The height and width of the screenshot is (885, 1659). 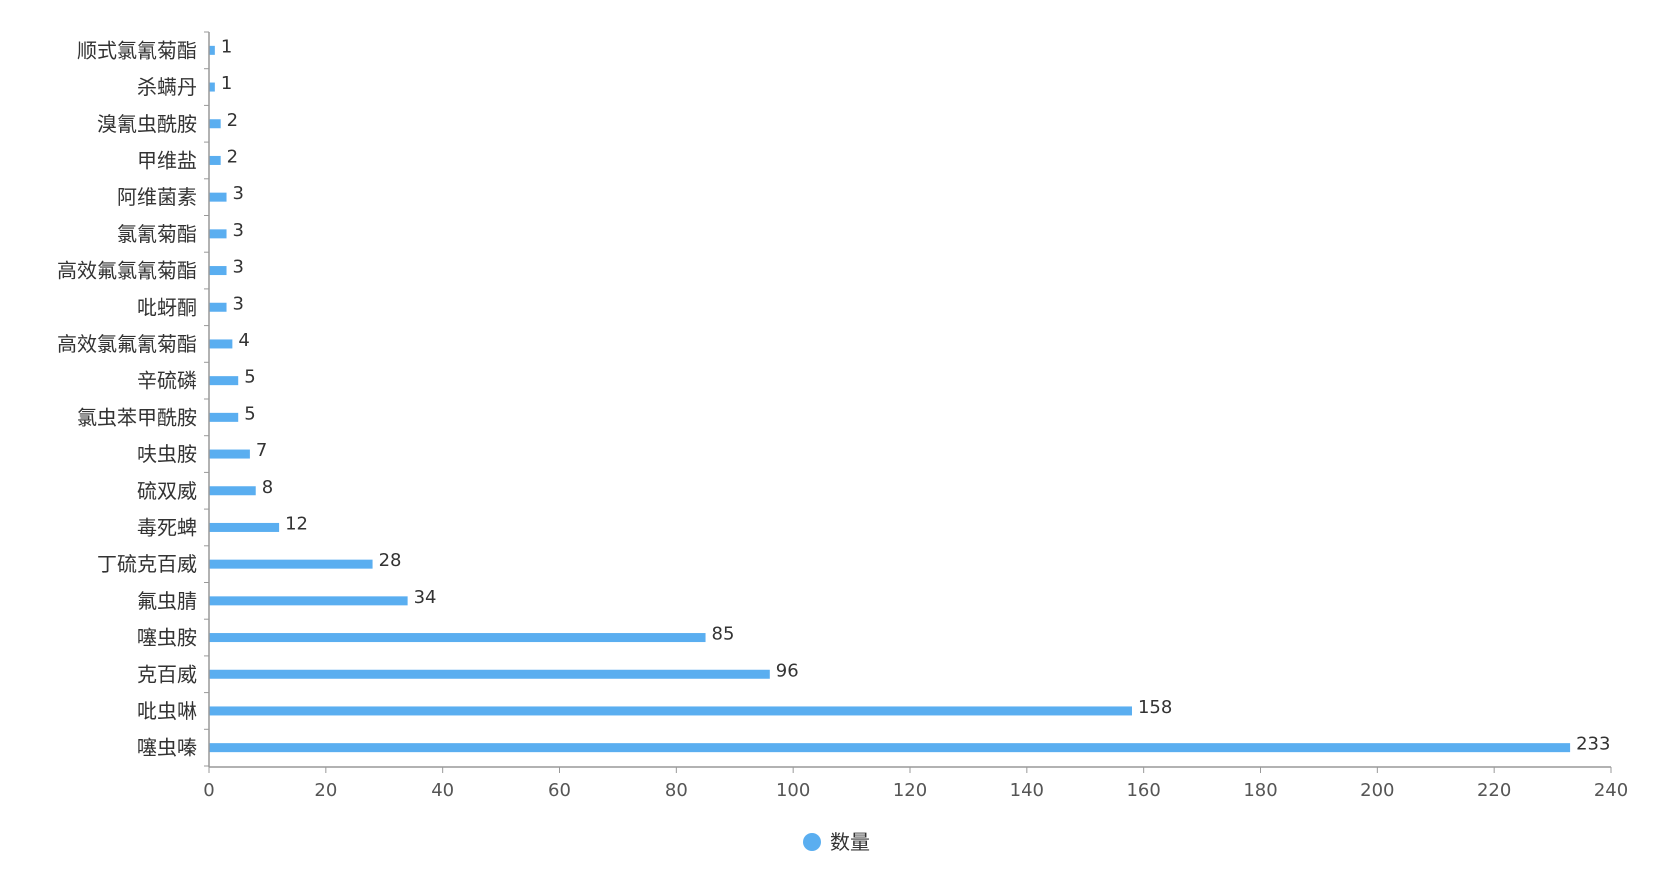 What do you see at coordinates (1027, 790) in the screenshot?
I see `x-tick-label: 140` at bounding box center [1027, 790].